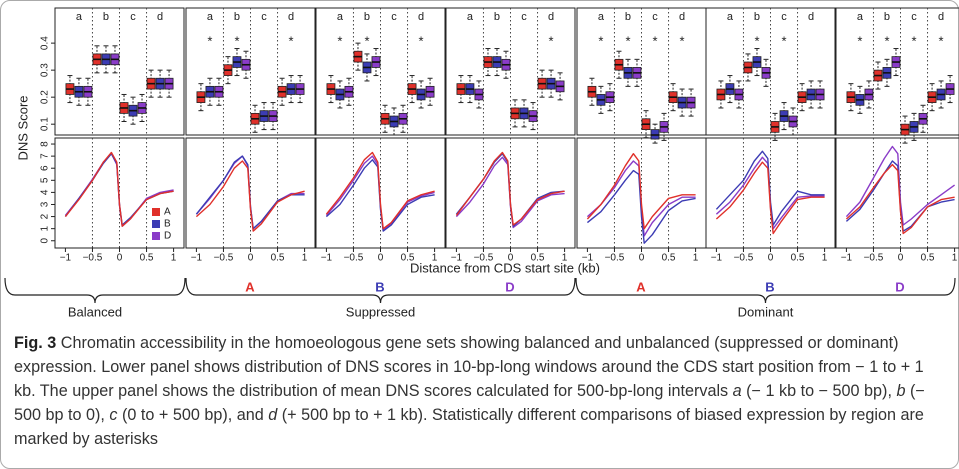  I want to click on group-label: Suppressed, so click(380, 311).